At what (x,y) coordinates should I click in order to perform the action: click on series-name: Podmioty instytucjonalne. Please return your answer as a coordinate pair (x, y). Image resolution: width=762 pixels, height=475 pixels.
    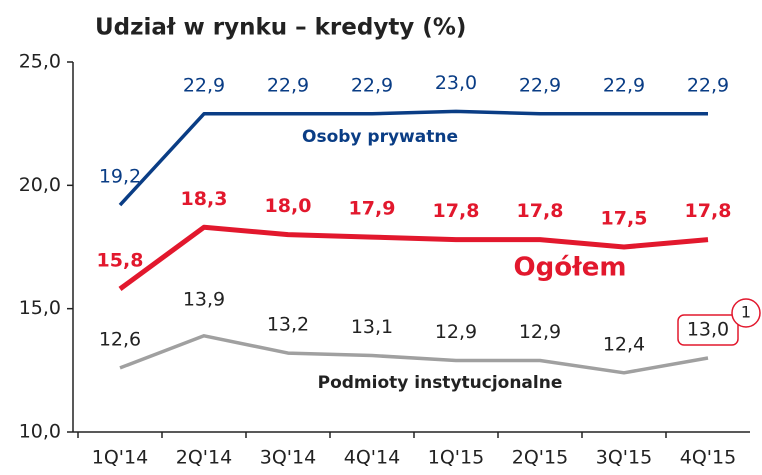
    Looking at the image, I should click on (440, 383).